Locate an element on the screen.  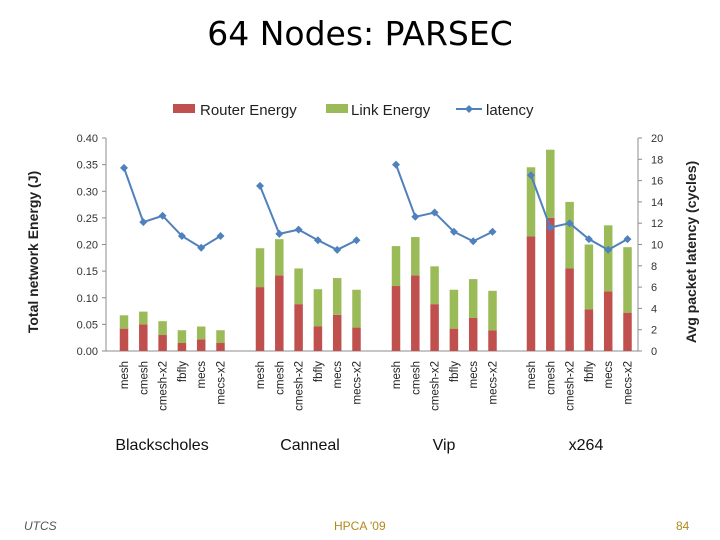
right-tick-label: 2 is located at coordinates (654, 331).